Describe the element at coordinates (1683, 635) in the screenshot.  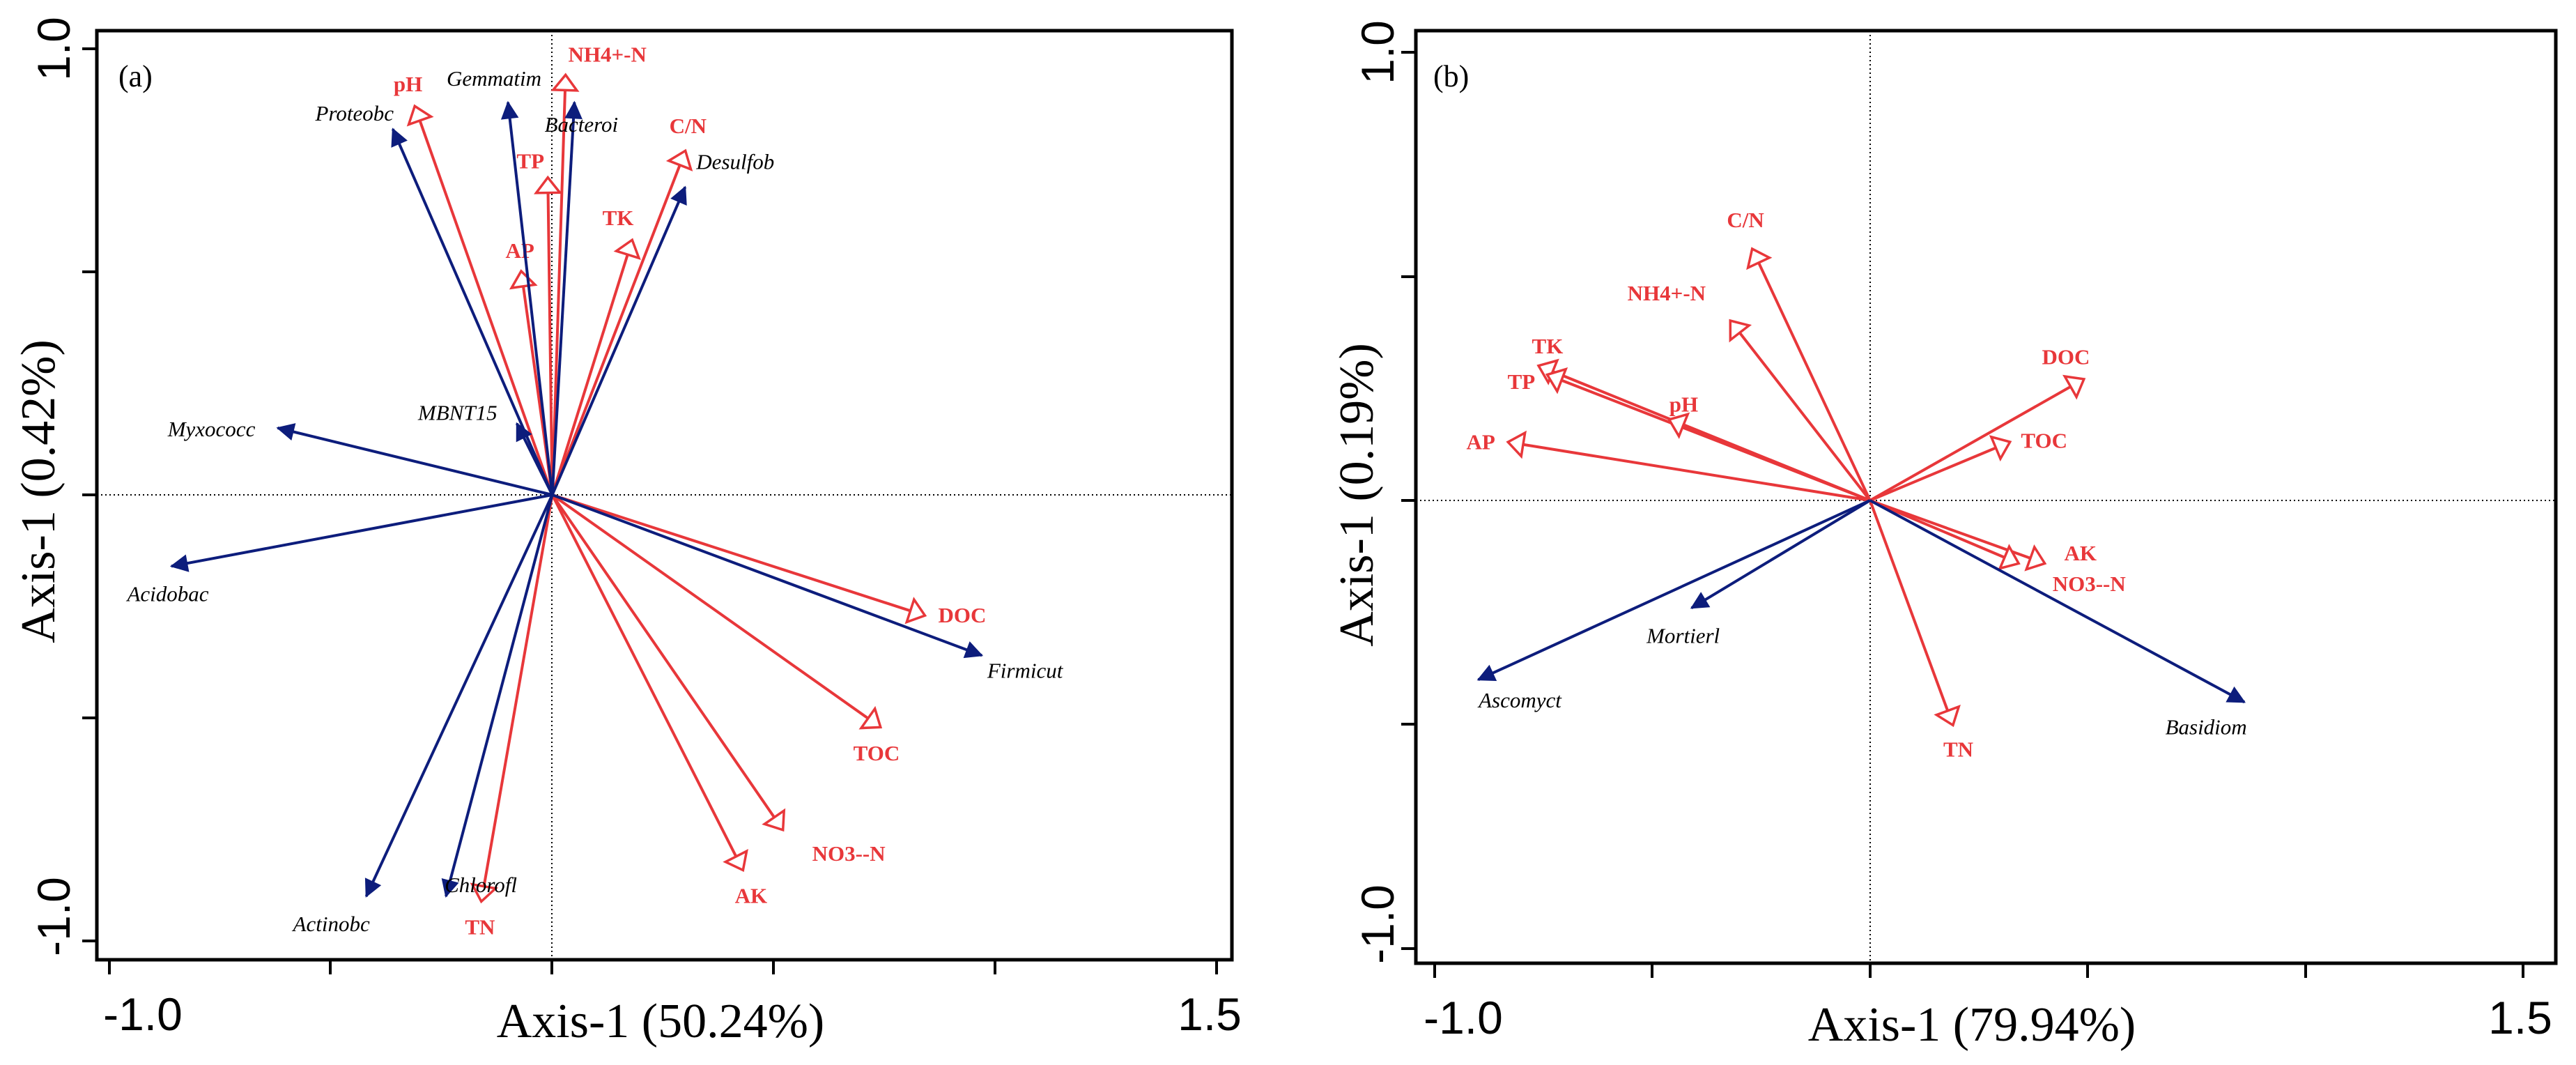
I see `panel-b-taxa-label-1: Mortierl` at that location.